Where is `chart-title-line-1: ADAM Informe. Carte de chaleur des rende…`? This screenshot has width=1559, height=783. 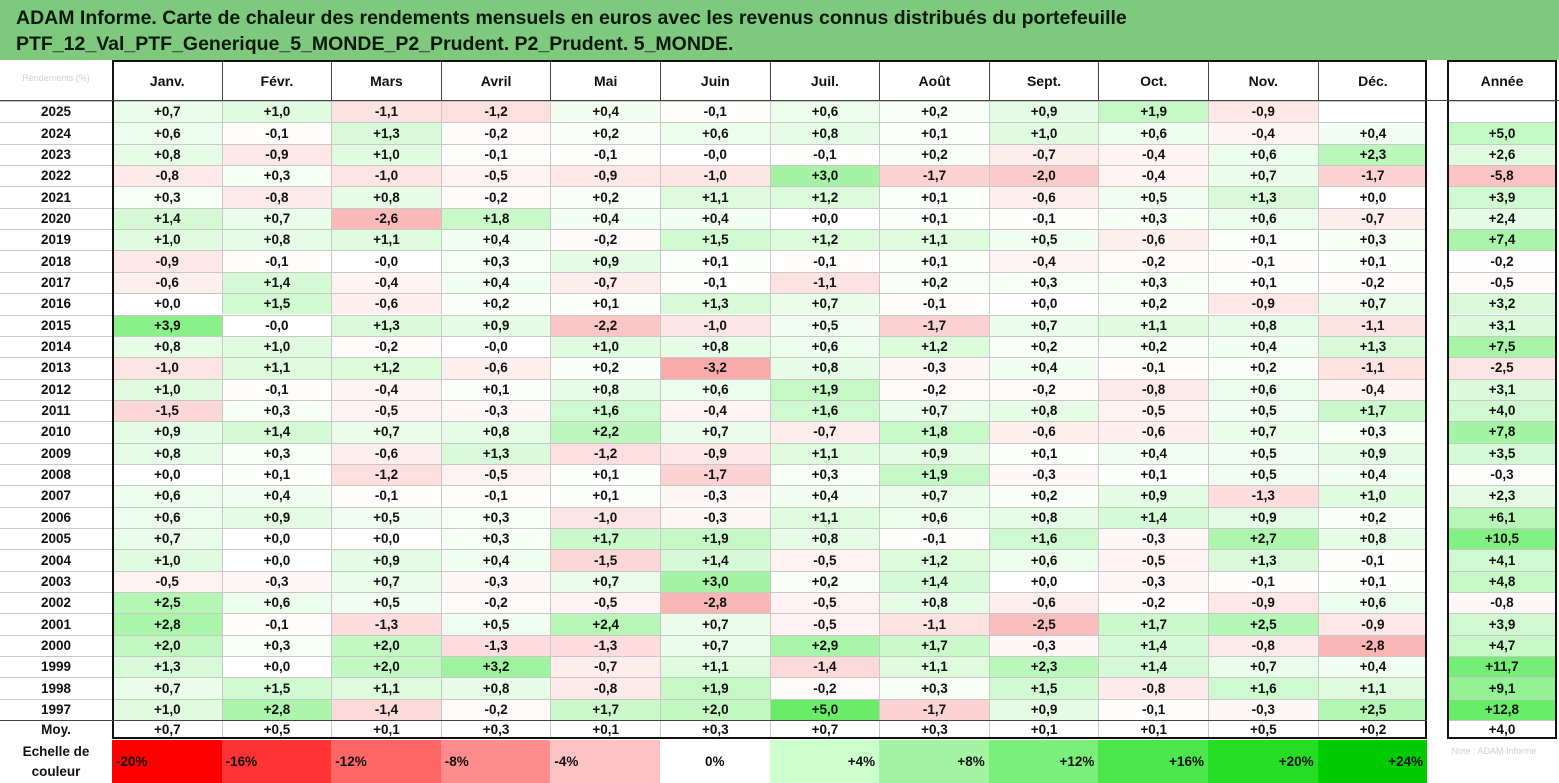 chart-title-line-1: ADAM Informe. Carte de chaleur des rende… is located at coordinates (571, 18).